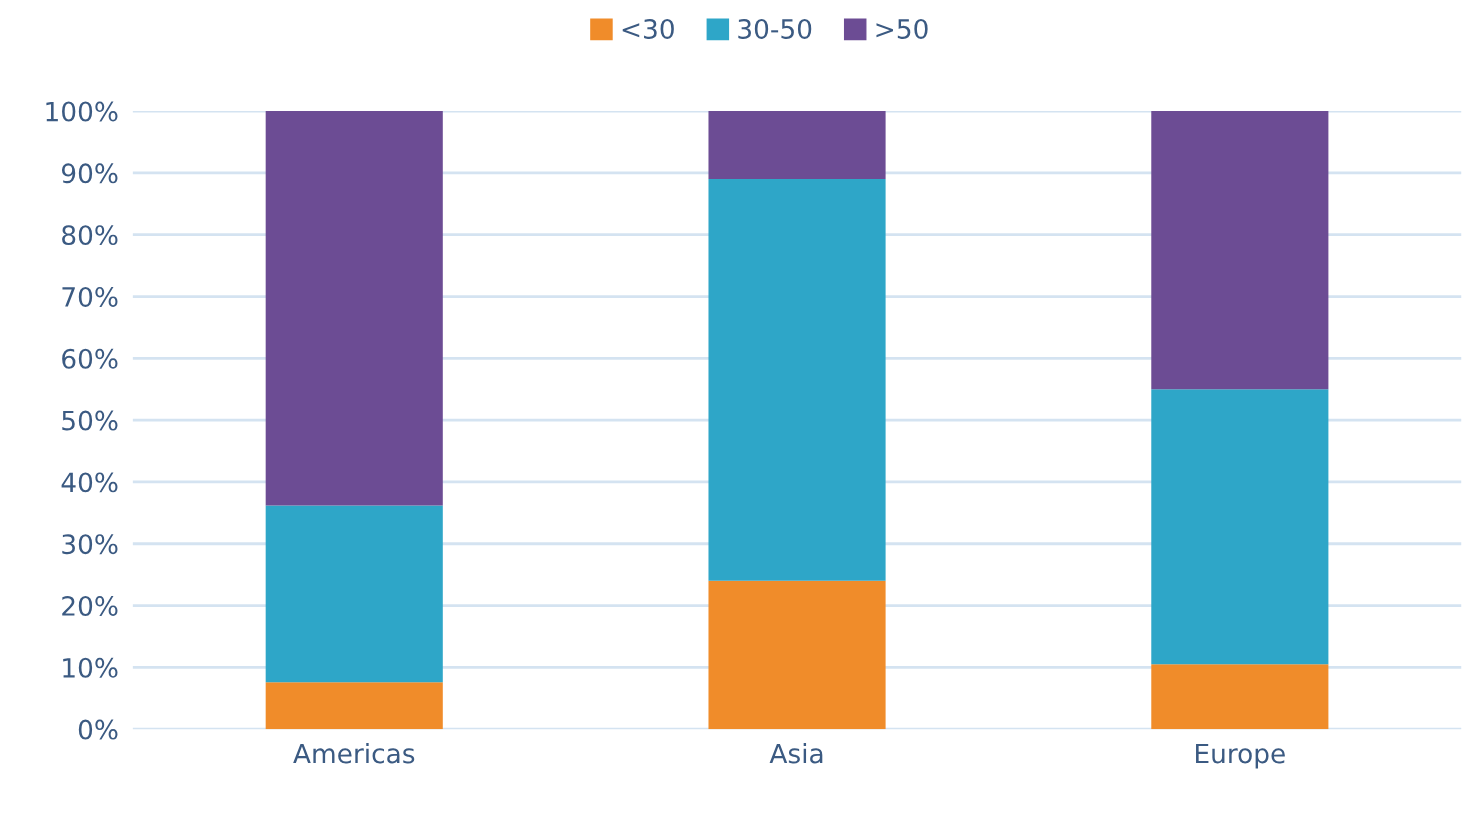  I want to click on y-tick-label: 50%, so click(90, 420).